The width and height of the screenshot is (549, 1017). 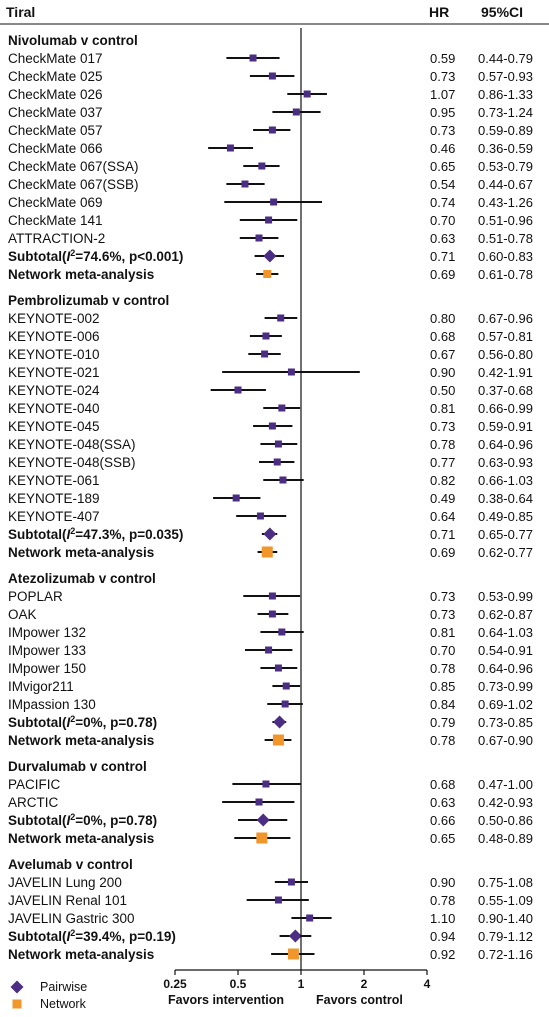 What do you see at coordinates (505, 318) in the screenshot?
I see `study-ci-value: 0.67-0.96` at bounding box center [505, 318].